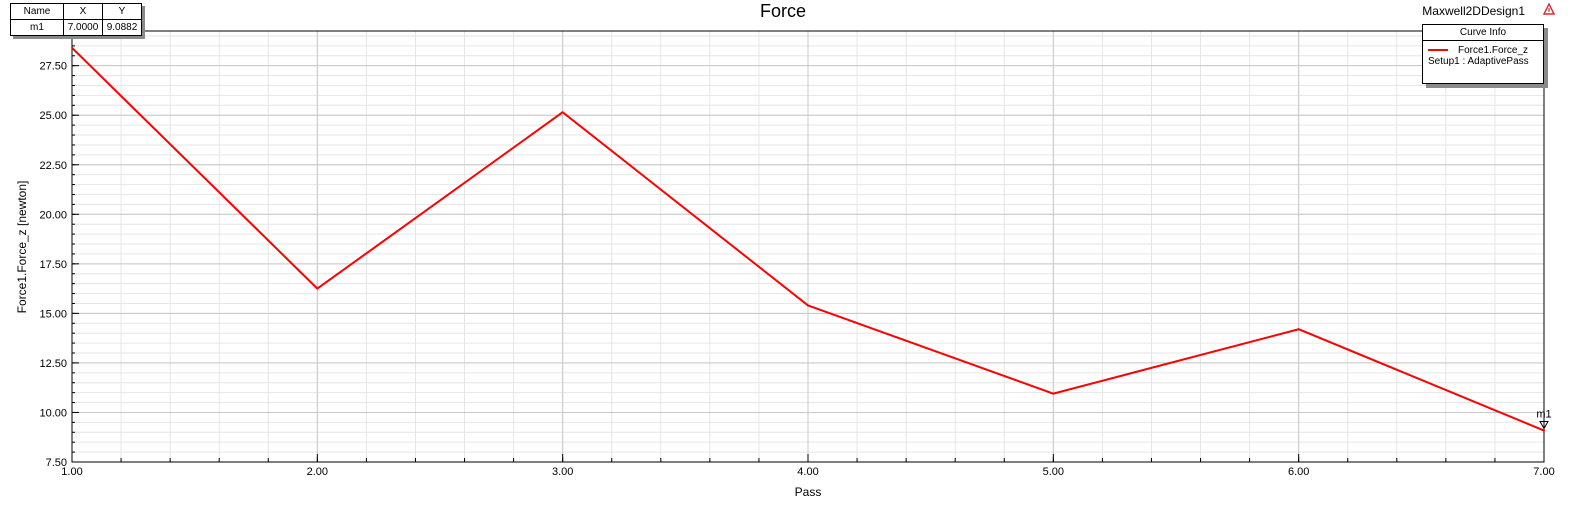 Image resolution: width=1581 pixels, height=507 pixels. What do you see at coordinates (53, 265) in the screenshot?
I see `y-tick-label: 17.50` at bounding box center [53, 265].